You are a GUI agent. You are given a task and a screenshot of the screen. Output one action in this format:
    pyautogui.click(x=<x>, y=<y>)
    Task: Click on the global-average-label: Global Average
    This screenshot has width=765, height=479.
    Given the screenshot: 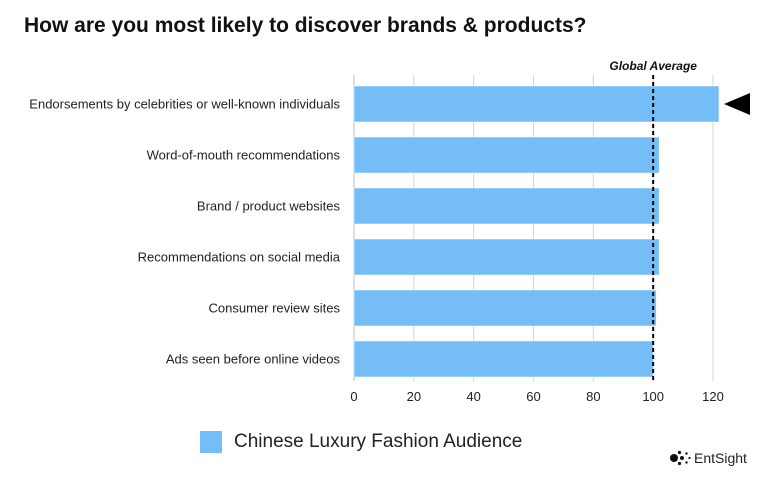 What is the action you would take?
    pyautogui.click(x=653, y=66)
    